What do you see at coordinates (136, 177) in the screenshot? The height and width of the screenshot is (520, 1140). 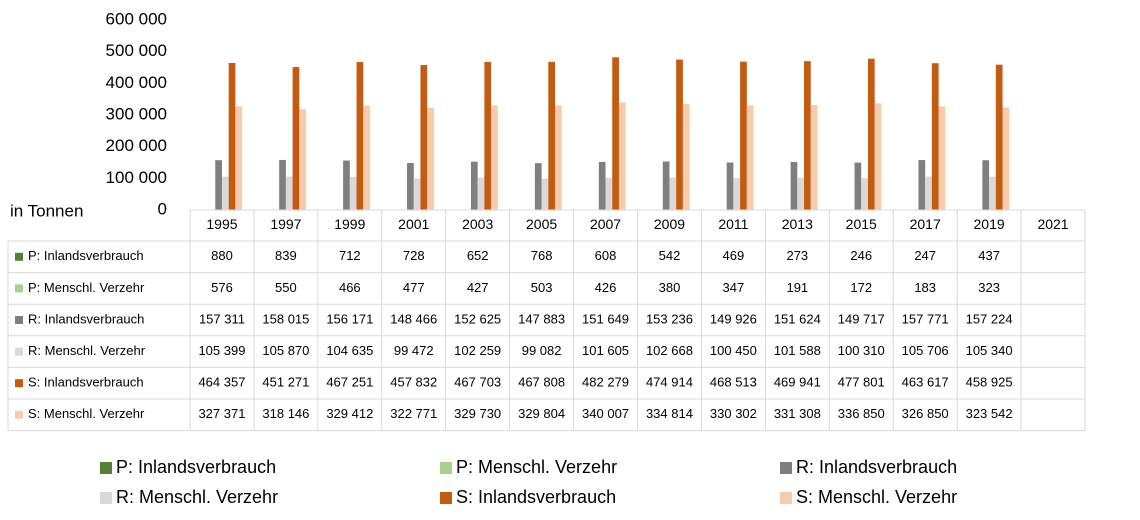 I see `y-tick-label: 100 000` at bounding box center [136, 177].